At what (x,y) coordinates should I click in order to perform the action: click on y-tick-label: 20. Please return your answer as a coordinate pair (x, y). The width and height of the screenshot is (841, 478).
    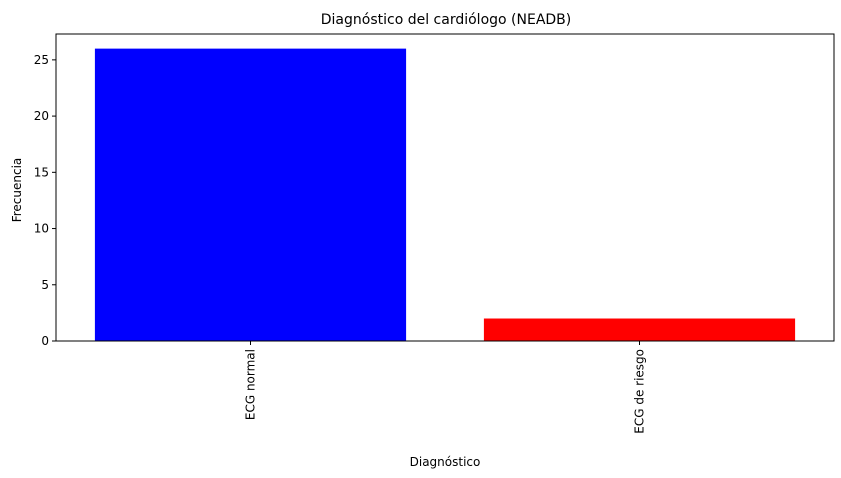
    Looking at the image, I should click on (41, 116).